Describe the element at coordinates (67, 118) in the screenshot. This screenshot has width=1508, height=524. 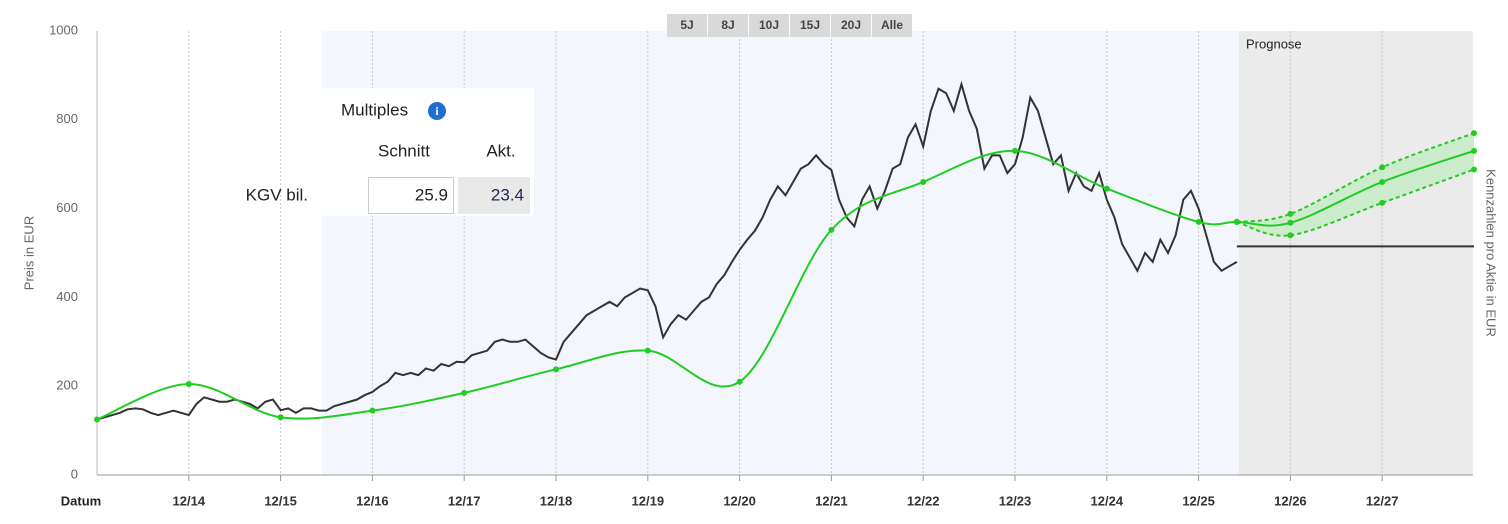
I see `y-tick-label: 800` at that location.